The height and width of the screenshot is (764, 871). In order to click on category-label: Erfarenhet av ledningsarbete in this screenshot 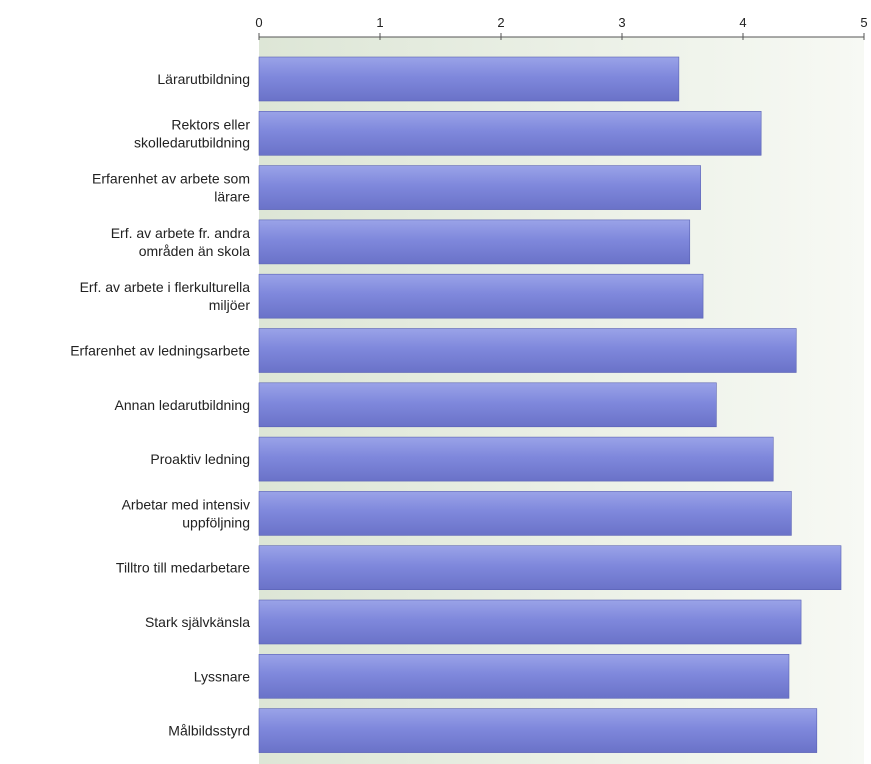, I will do `click(160, 351)`.